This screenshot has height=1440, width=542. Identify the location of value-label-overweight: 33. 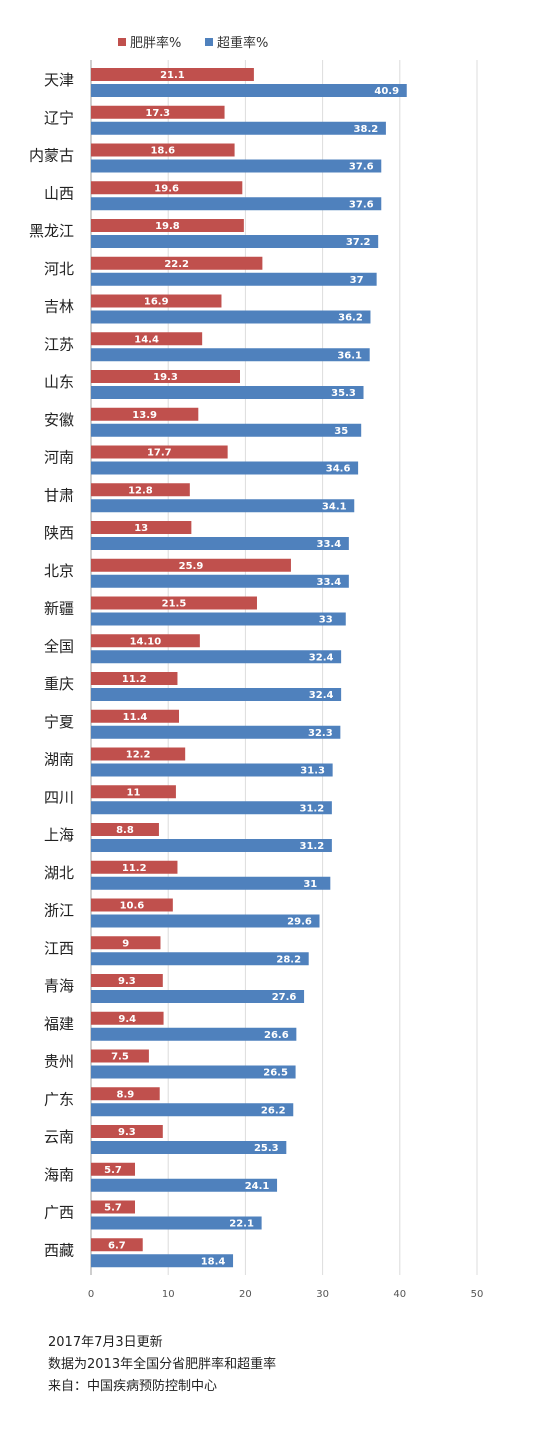
(326, 620).